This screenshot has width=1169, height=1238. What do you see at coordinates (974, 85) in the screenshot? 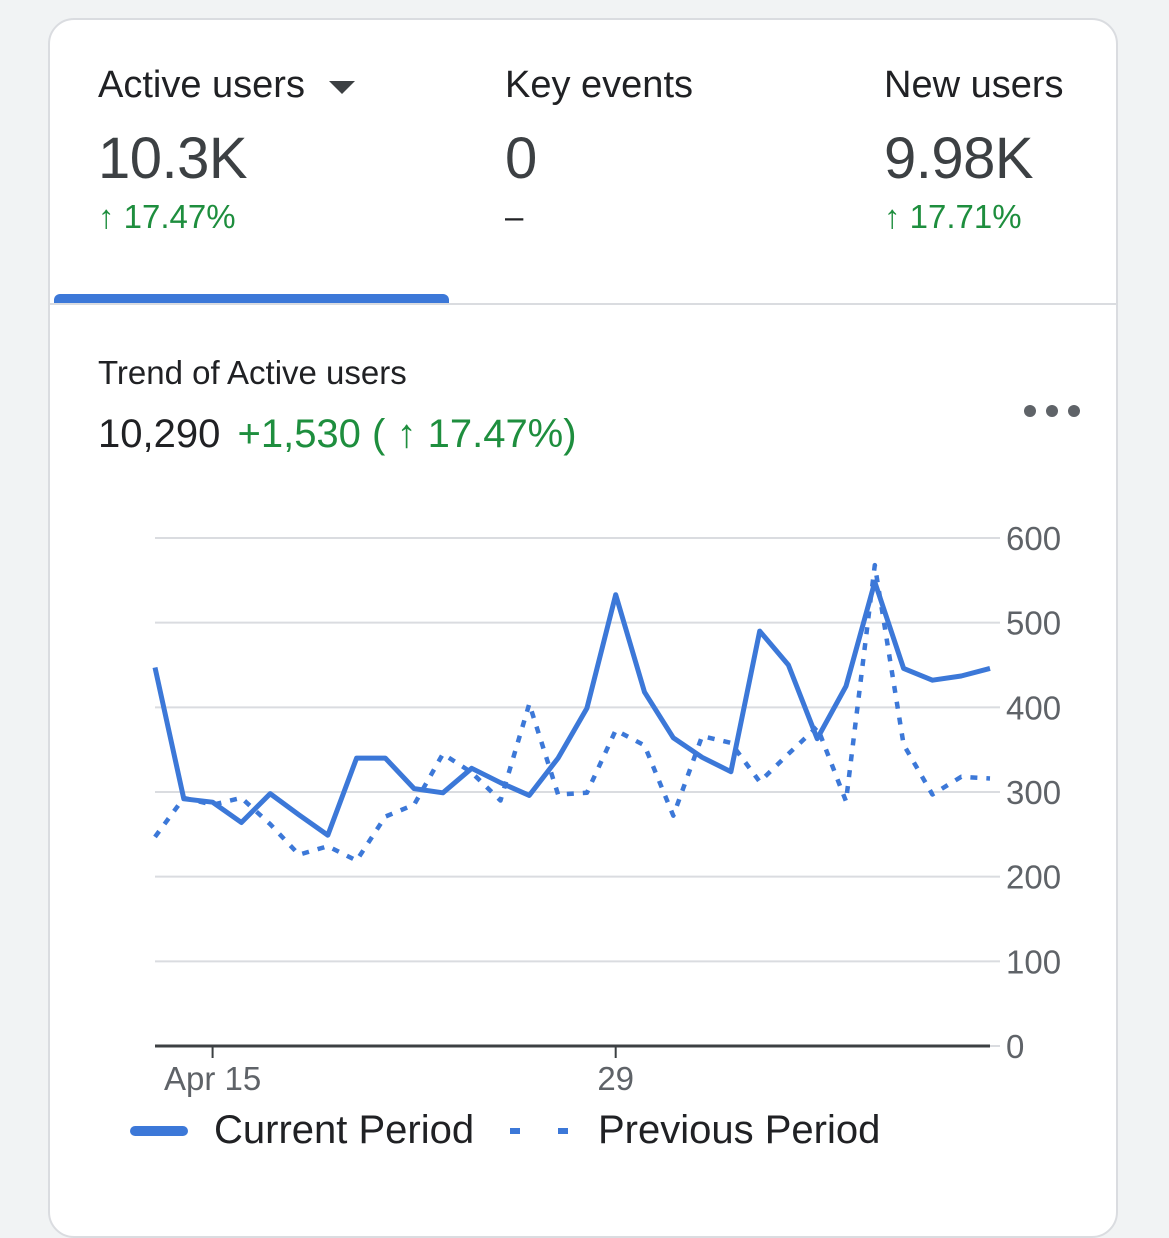
I see `tab-label: New users` at bounding box center [974, 85].